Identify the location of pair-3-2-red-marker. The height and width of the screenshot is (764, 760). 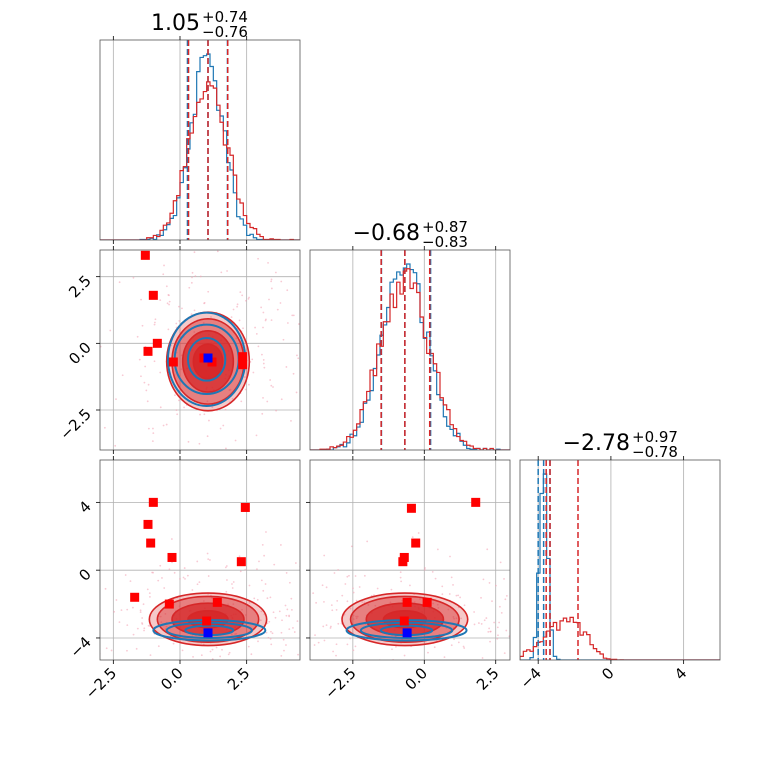
(404, 621).